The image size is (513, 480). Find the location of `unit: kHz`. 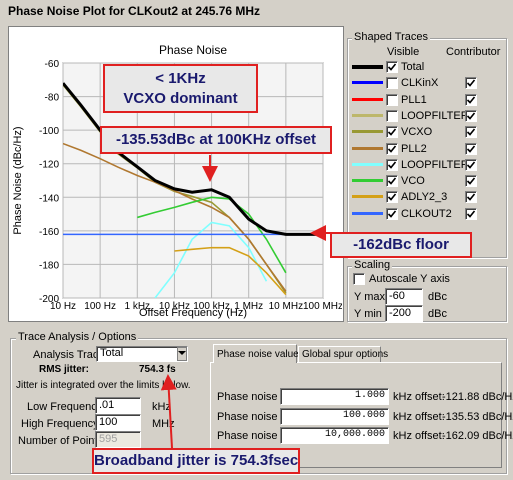

unit: kHz is located at coordinates (161, 407).